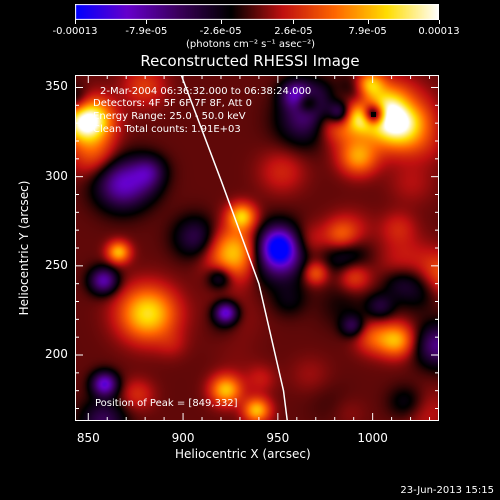 The image size is (500, 500). I want to click on chart-title: Reconstructed RHESSI Image, so click(250, 61).